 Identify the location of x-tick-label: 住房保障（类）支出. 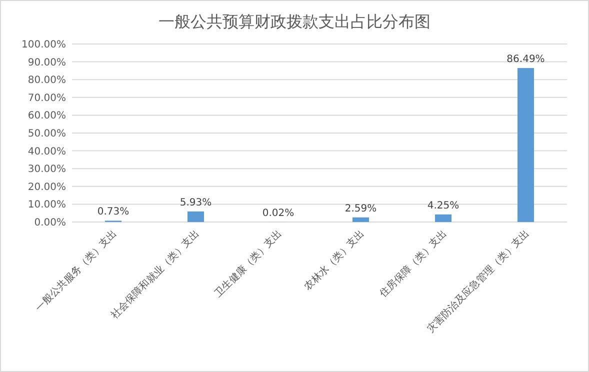
(413, 264).